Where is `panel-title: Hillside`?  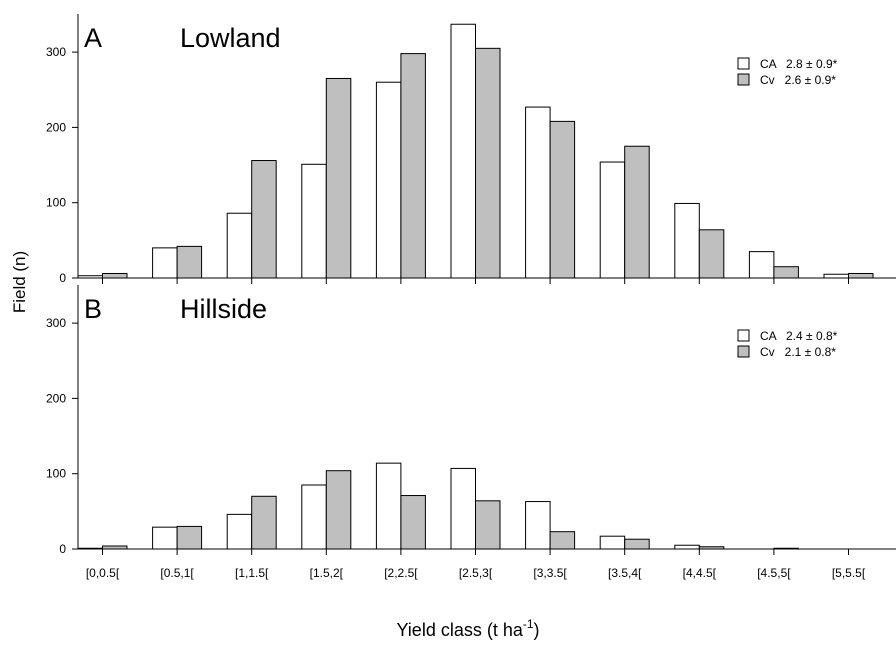
panel-title: Hillside is located at coordinates (223, 309).